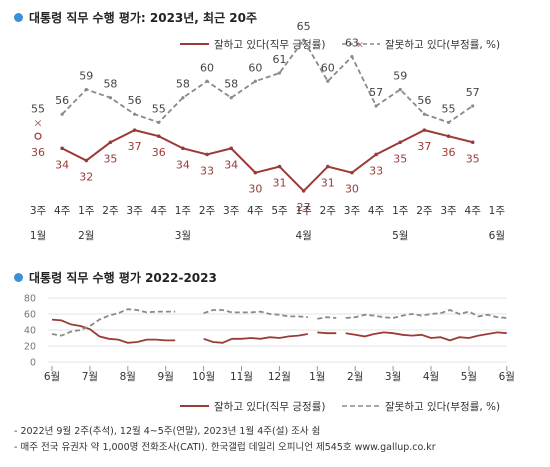 This screenshot has width=550, height=467. Describe the element at coordinates (90, 377) in the screenshot. I see `x-tick-label: 7월` at that location.